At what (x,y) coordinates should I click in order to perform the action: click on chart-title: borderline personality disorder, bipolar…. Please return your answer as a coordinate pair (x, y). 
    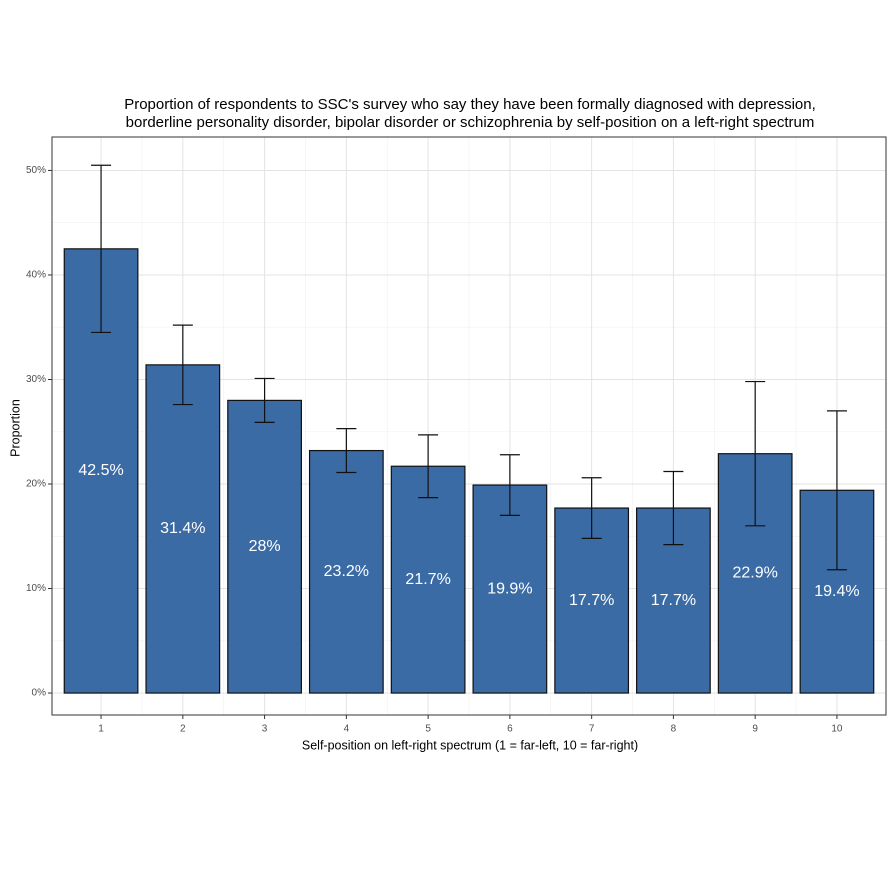
    Looking at the image, I should click on (470, 122).